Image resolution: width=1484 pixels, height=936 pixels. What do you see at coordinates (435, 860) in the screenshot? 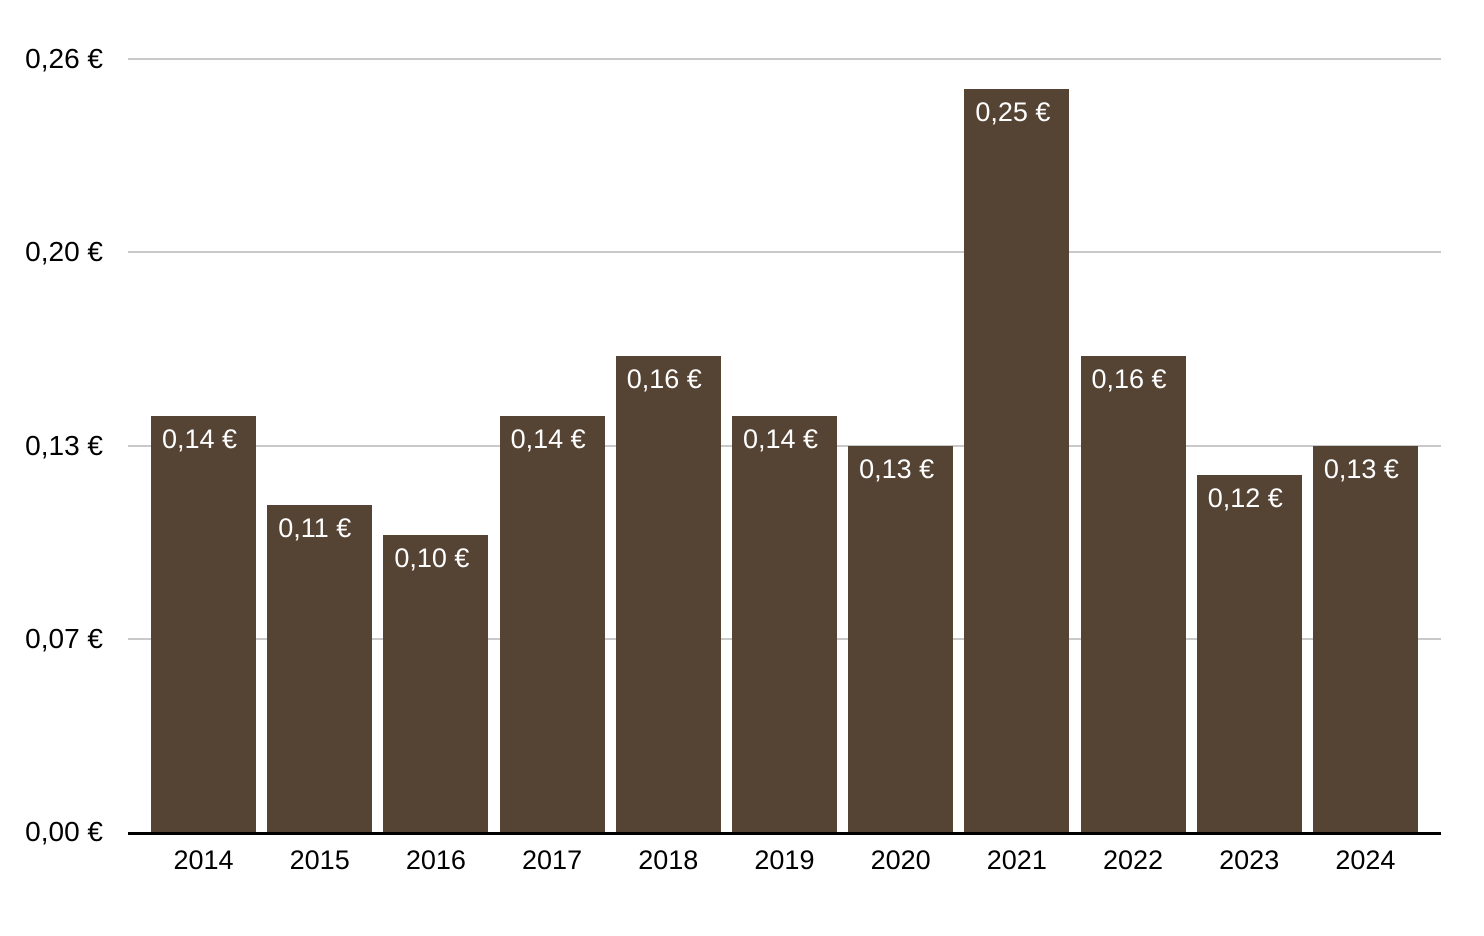
I see `x-tick-label-2016: 2016` at bounding box center [435, 860].